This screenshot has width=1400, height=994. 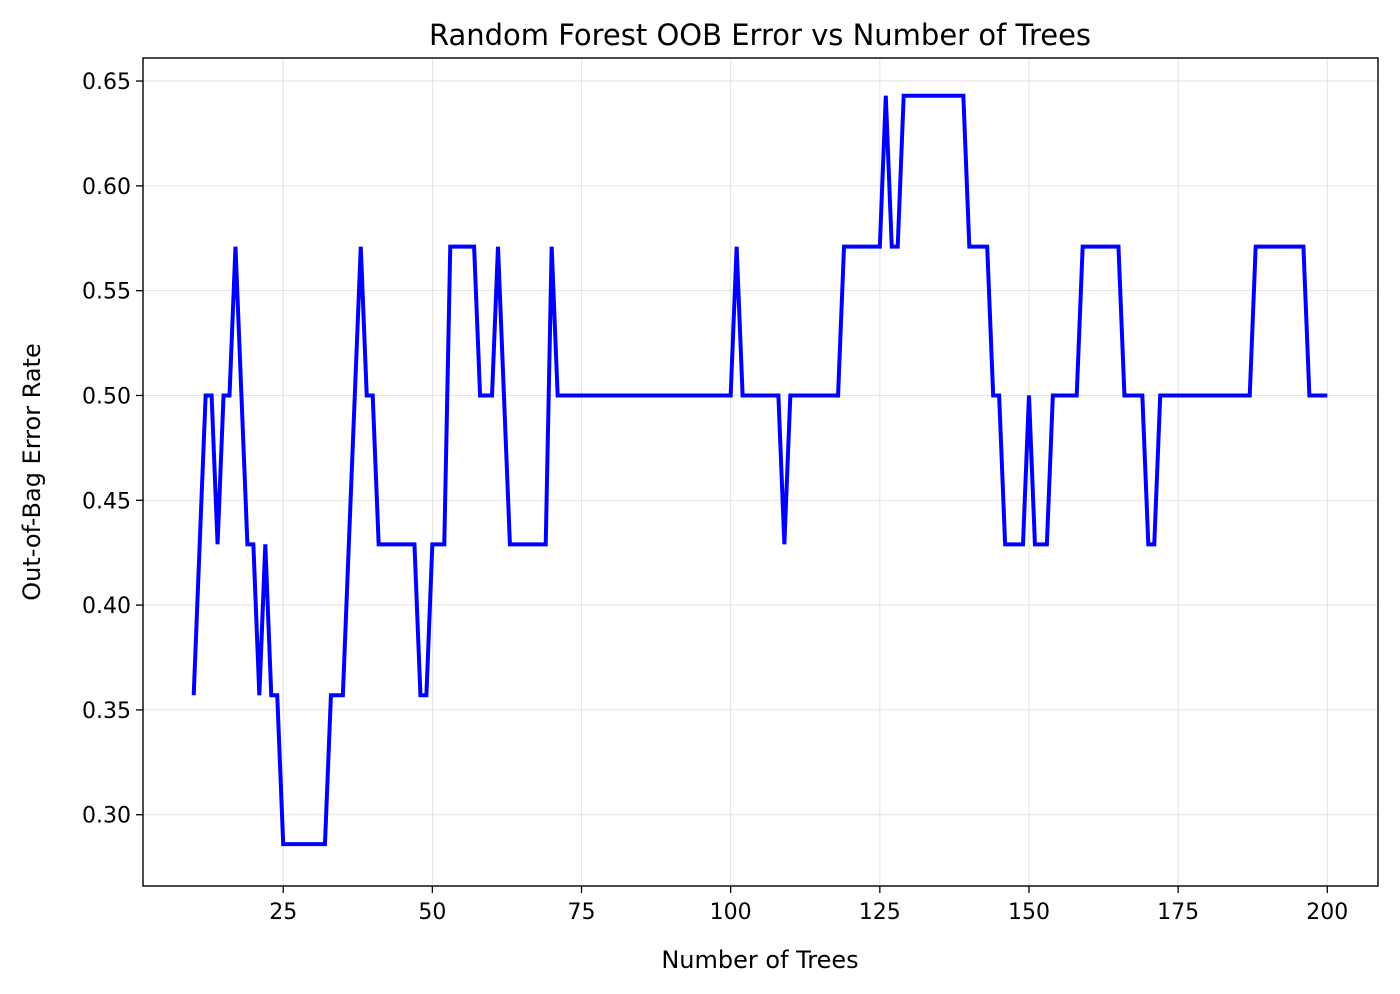 I want to click on y-tick-label: 0.60, so click(x=106, y=187).